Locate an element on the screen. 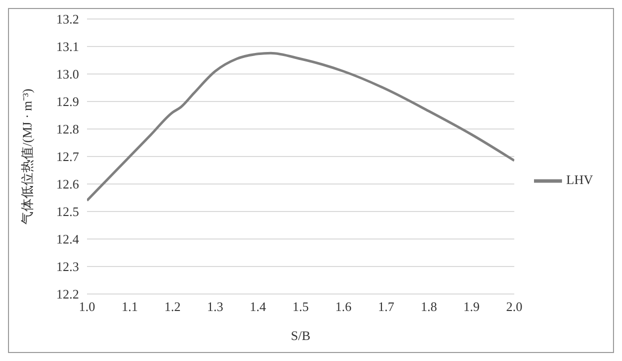 The height and width of the screenshot is (361, 622). x-tick-label: 1.5 is located at coordinates (300, 306).